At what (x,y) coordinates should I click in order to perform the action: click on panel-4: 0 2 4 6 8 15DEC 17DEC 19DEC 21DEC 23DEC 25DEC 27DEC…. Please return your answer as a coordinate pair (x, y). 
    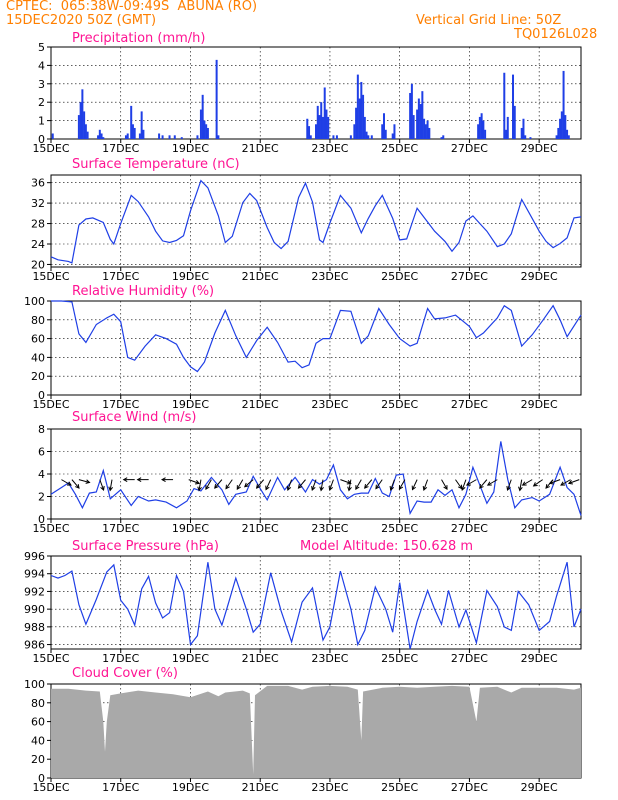
    Looking at the image, I should click on (307, 472).